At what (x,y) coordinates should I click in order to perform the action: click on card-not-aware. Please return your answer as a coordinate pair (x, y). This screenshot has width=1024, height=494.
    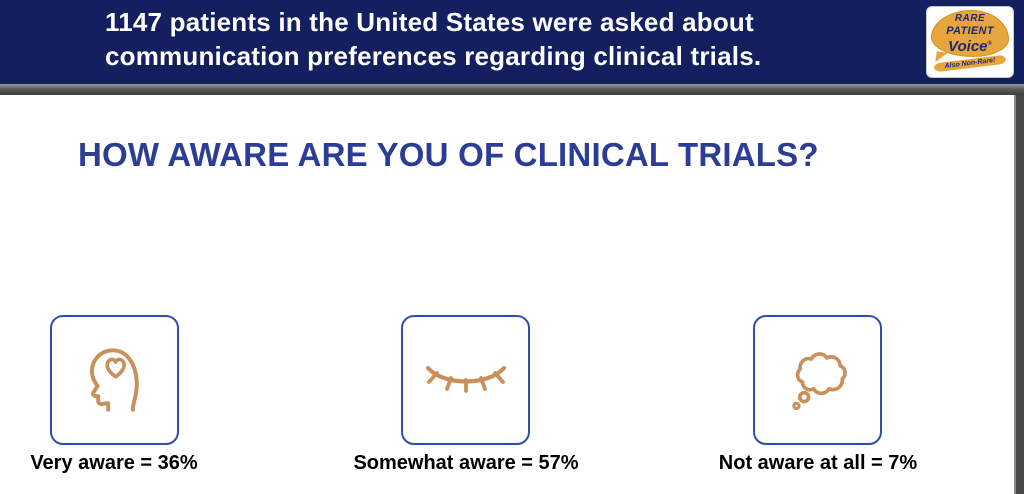
    Looking at the image, I should click on (817, 380).